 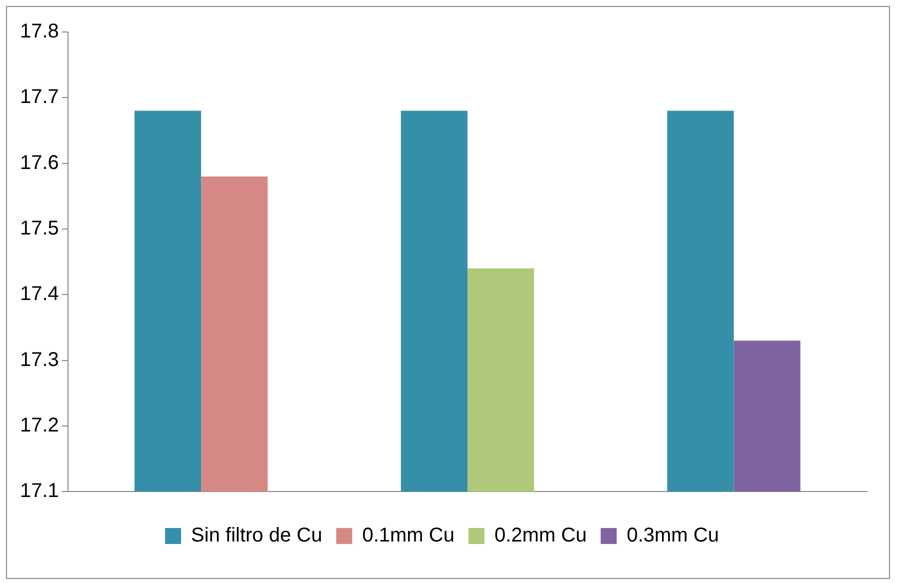 I want to click on y-tick-label: 17.8, so click(x=39, y=31).